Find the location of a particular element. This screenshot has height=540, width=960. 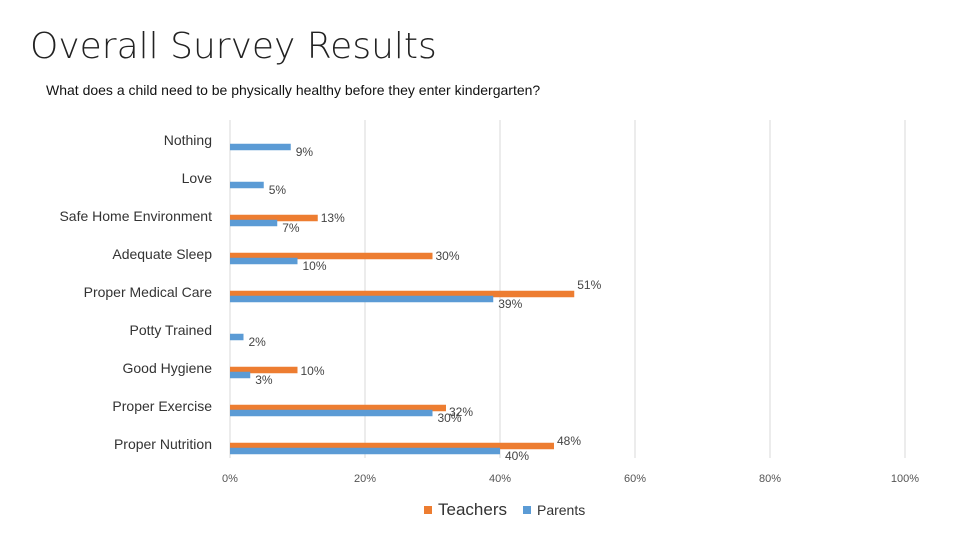

legend-label-parents: Parents is located at coordinates (561, 510).